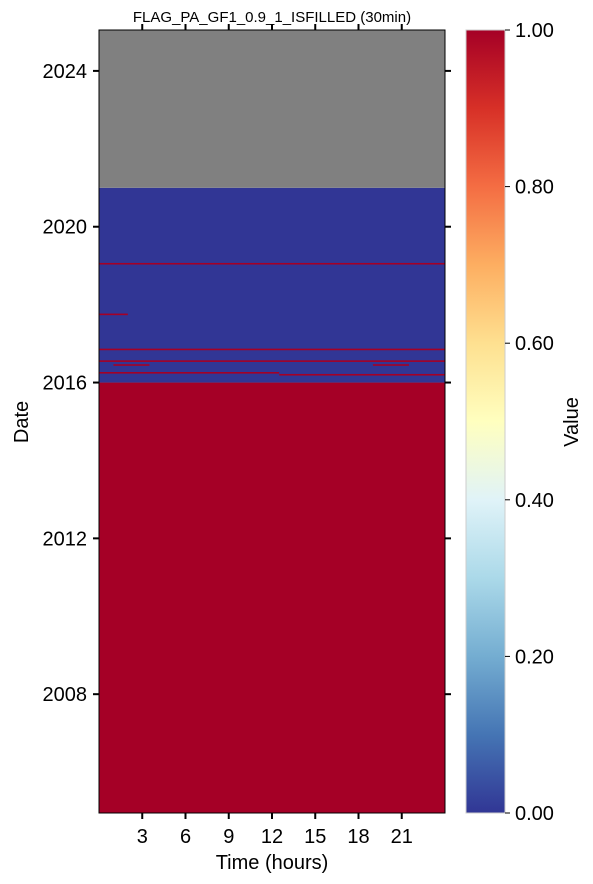  What do you see at coordinates (534, 657) in the screenshot?
I see `colorbar-tick-label: 0.20` at bounding box center [534, 657].